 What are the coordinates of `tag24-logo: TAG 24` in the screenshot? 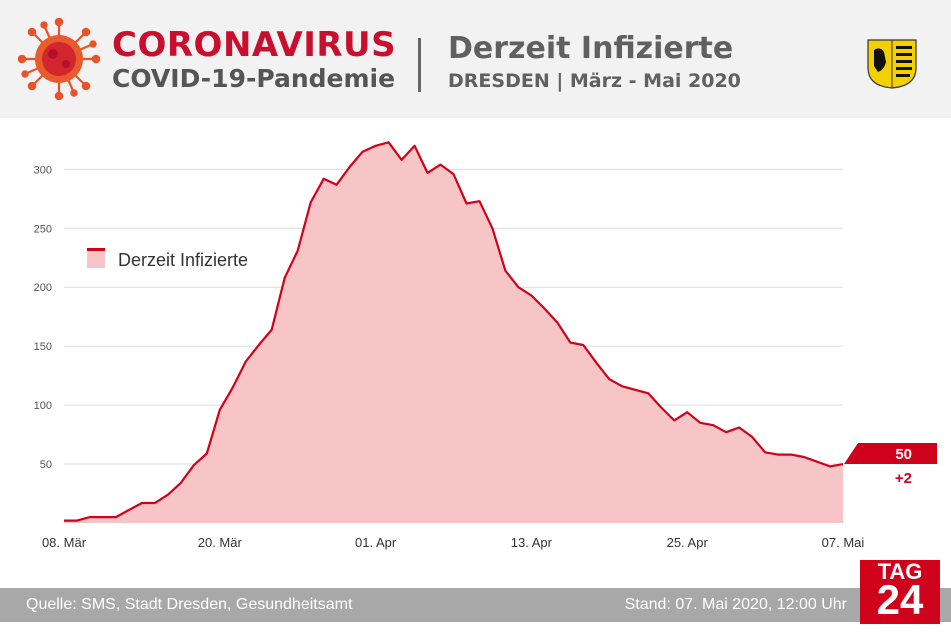 It's located at (900, 592).